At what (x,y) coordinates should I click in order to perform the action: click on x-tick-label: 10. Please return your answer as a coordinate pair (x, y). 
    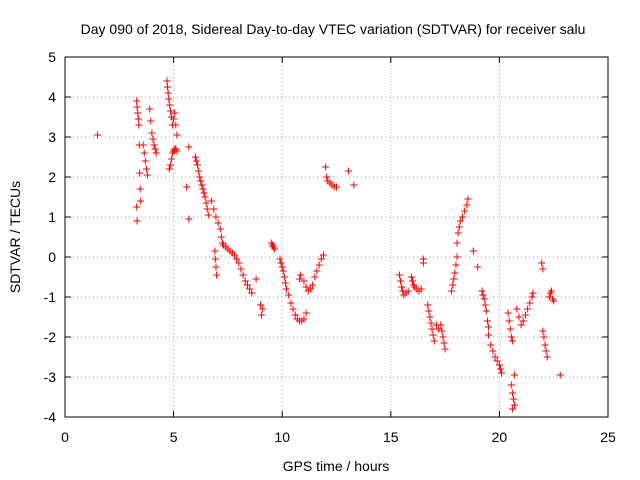
    Looking at the image, I should click on (282, 437).